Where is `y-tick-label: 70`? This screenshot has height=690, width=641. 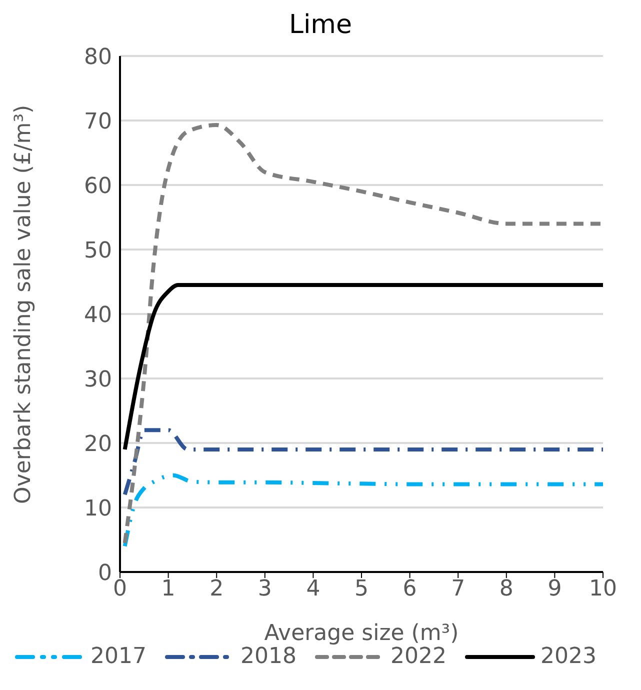 y-tick-label: 70 is located at coordinates (98, 121).